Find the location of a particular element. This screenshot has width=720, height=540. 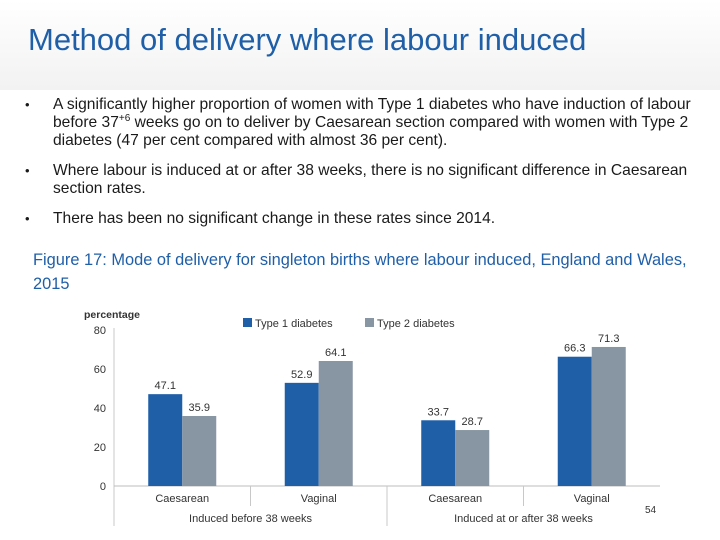

group-label: Induced at or after 38 weeks is located at coordinates (523, 519).